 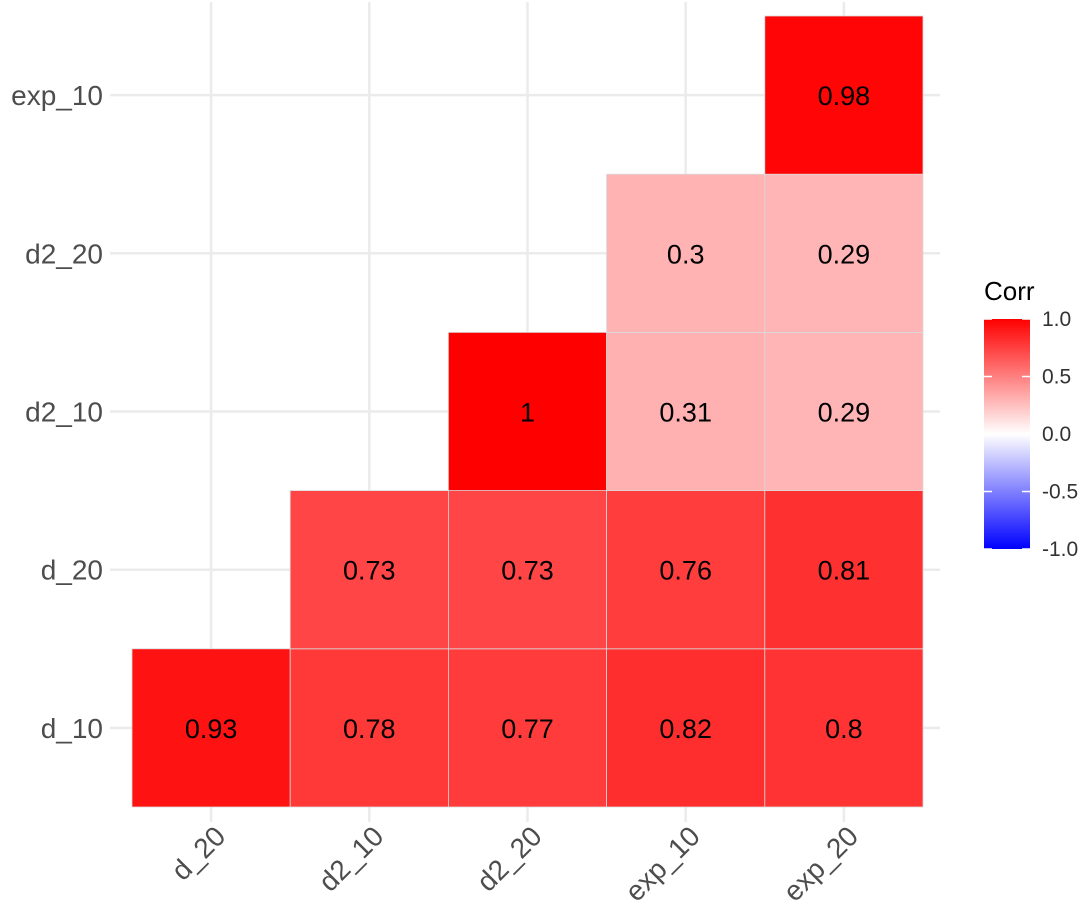 I want to click on cell-value-label: 0.98, so click(x=844, y=96).